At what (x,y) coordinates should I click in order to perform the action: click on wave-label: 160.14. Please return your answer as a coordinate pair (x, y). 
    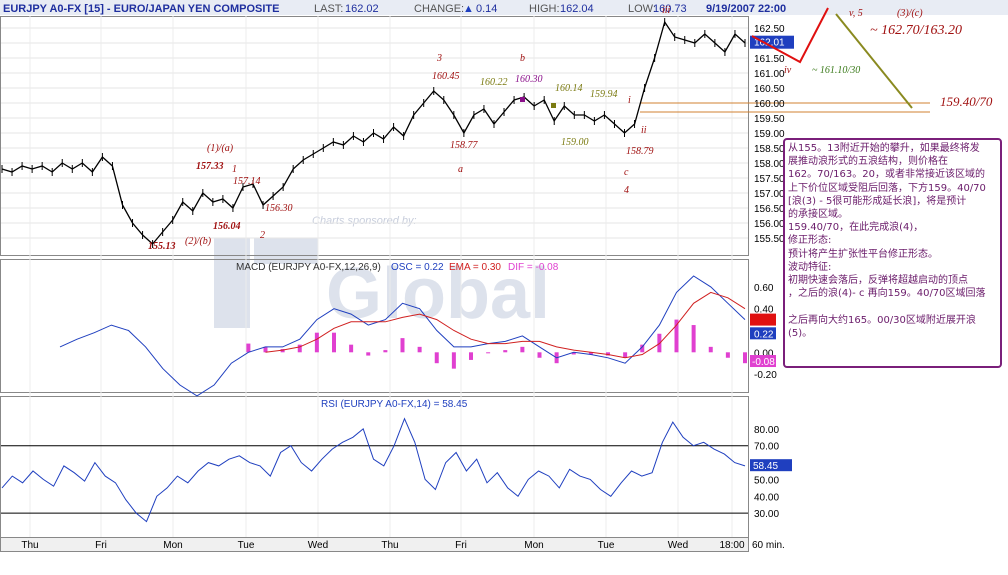
    Looking at the image, I should click on (569, 88).